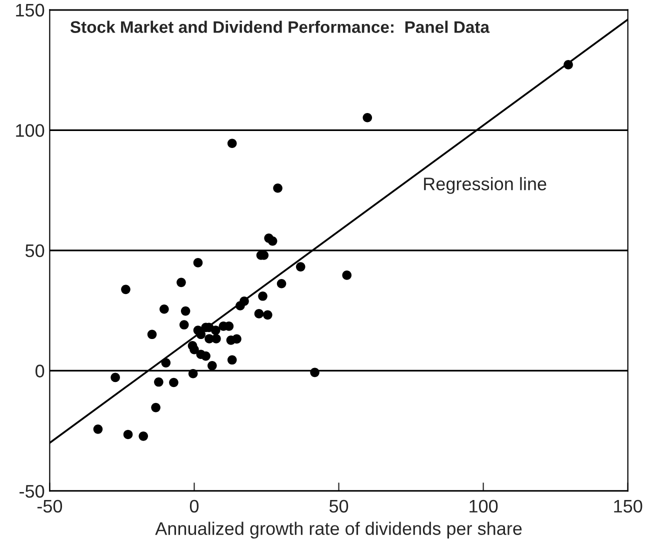 This screenshot has height=548, width=654. What do you see at coordinates (628, 506) in the screenshot?
I see `x-tick-label: 150` at bounding box center [628, 506].